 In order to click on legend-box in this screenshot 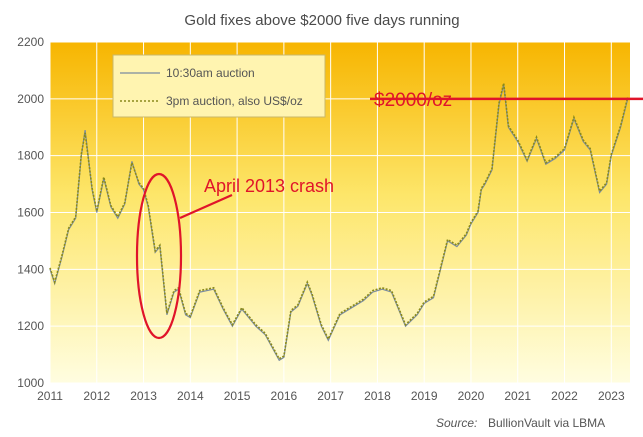, I will do `click(219, 86)`.